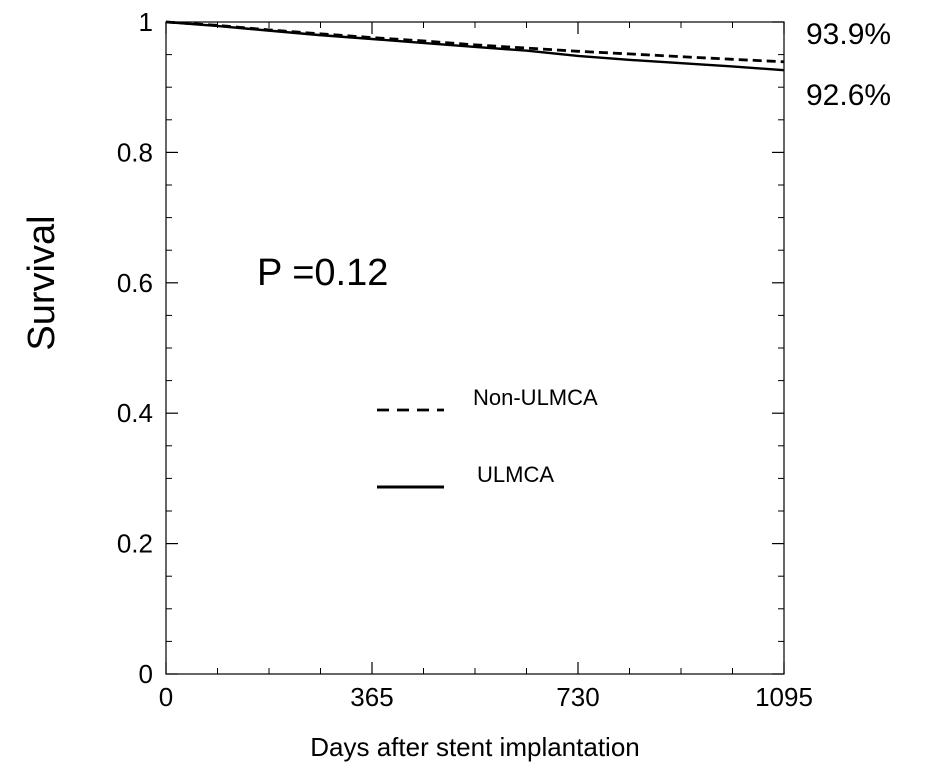 This screenshot has width=935, height=762. What do you see at coordinates (135, 348) in the screenshot?
I see `y-tick-labels: 0 0.2 0.4 0.6 0.8 1` at bounding box center [135, 348].